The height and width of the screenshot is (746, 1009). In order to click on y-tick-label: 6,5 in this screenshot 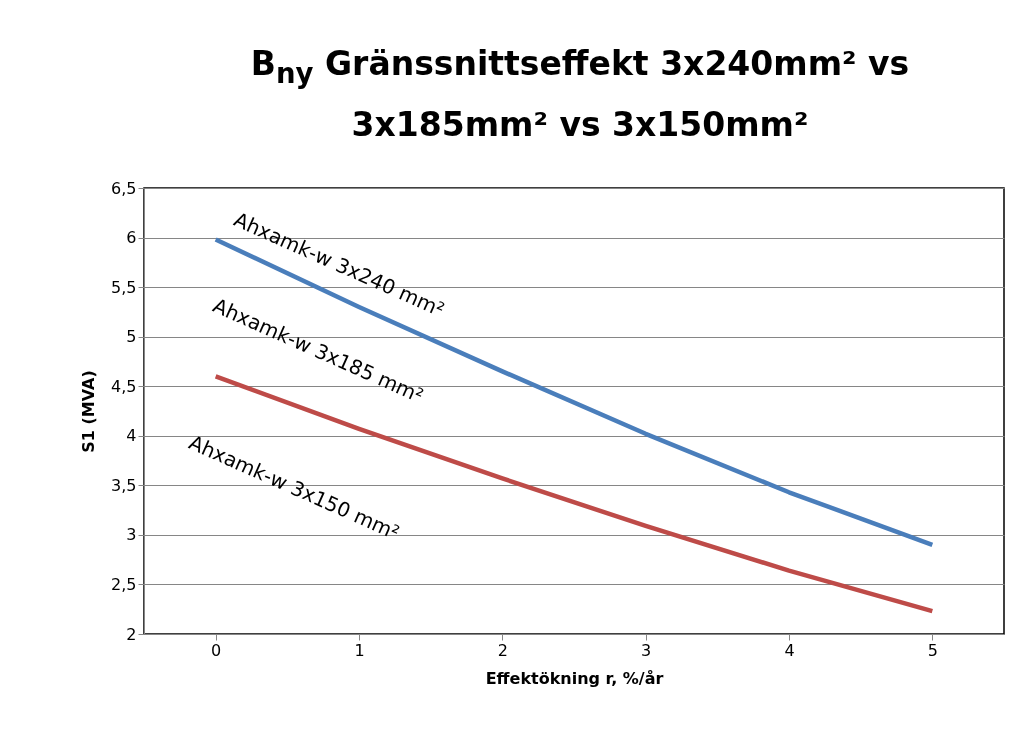, I will do `click(124, 188)`.